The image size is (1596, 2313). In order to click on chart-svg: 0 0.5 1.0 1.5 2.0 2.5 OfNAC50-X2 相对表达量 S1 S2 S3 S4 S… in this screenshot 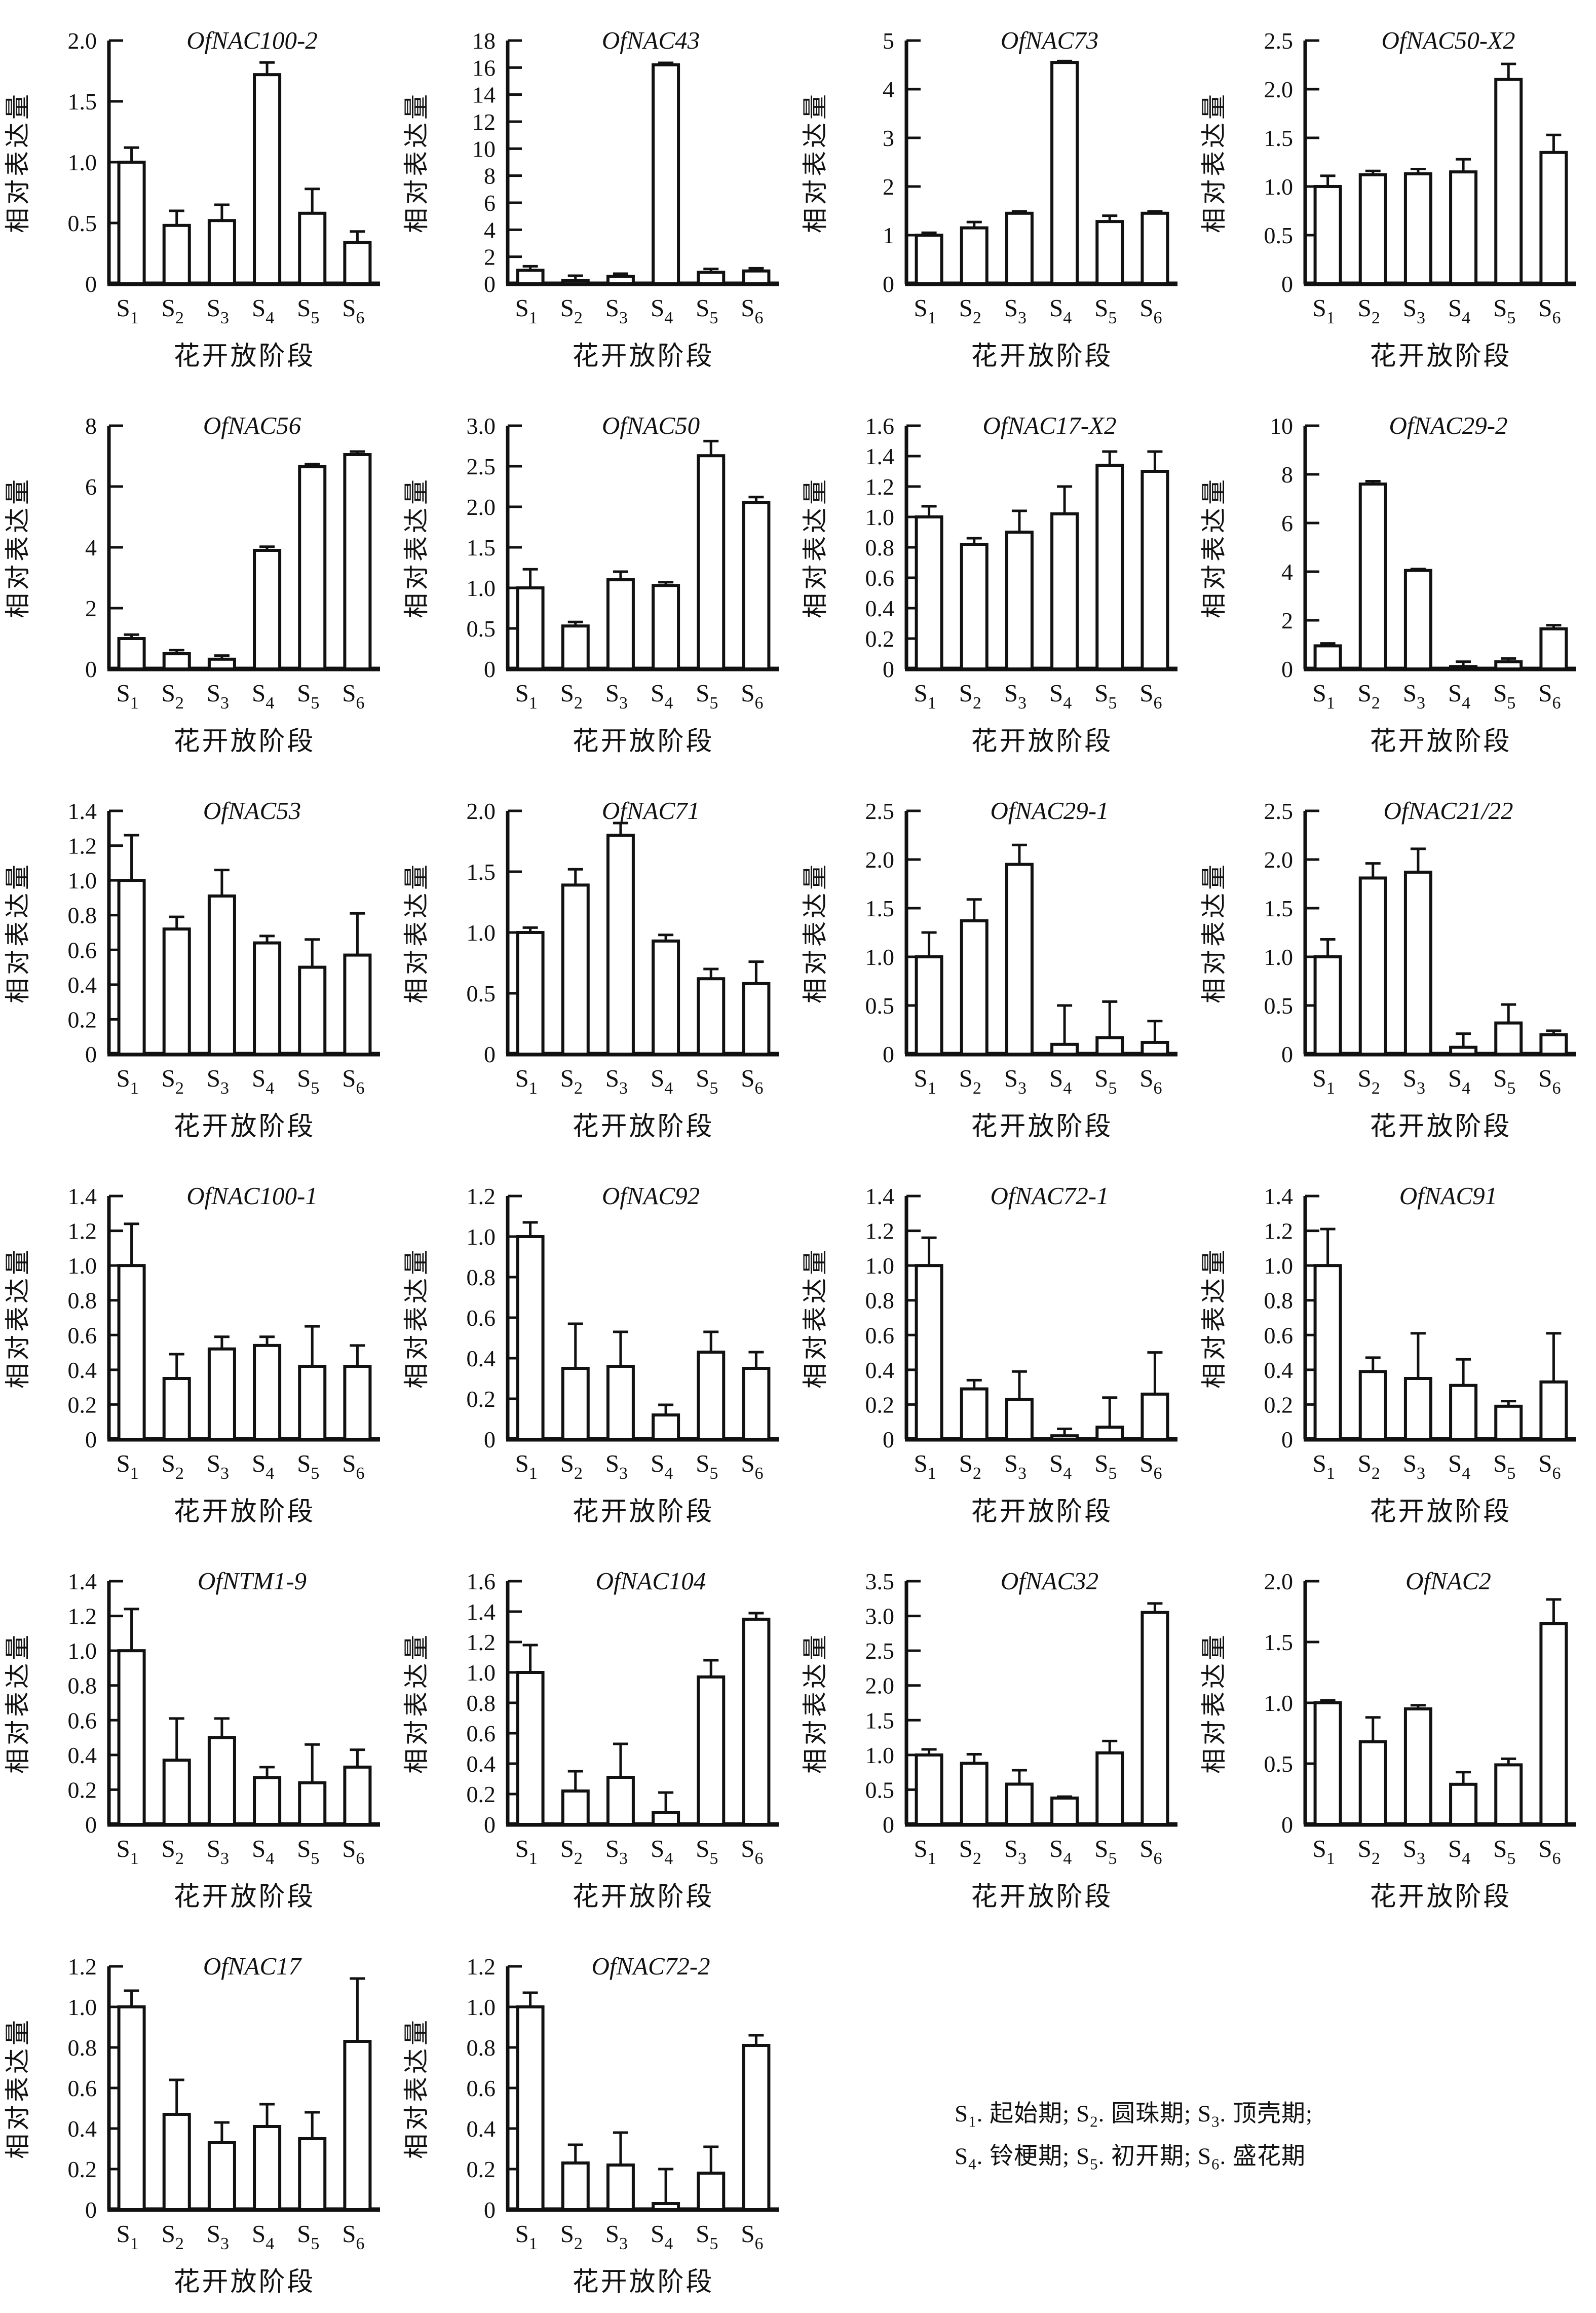, I will do `click(1388, 199)`.